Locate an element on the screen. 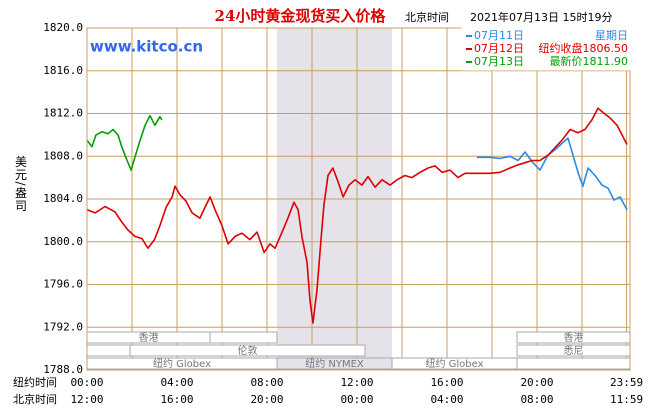 This screenshot has width=650, height=412. x-tick-label: 08:00 is located at coordinates (266, 382).